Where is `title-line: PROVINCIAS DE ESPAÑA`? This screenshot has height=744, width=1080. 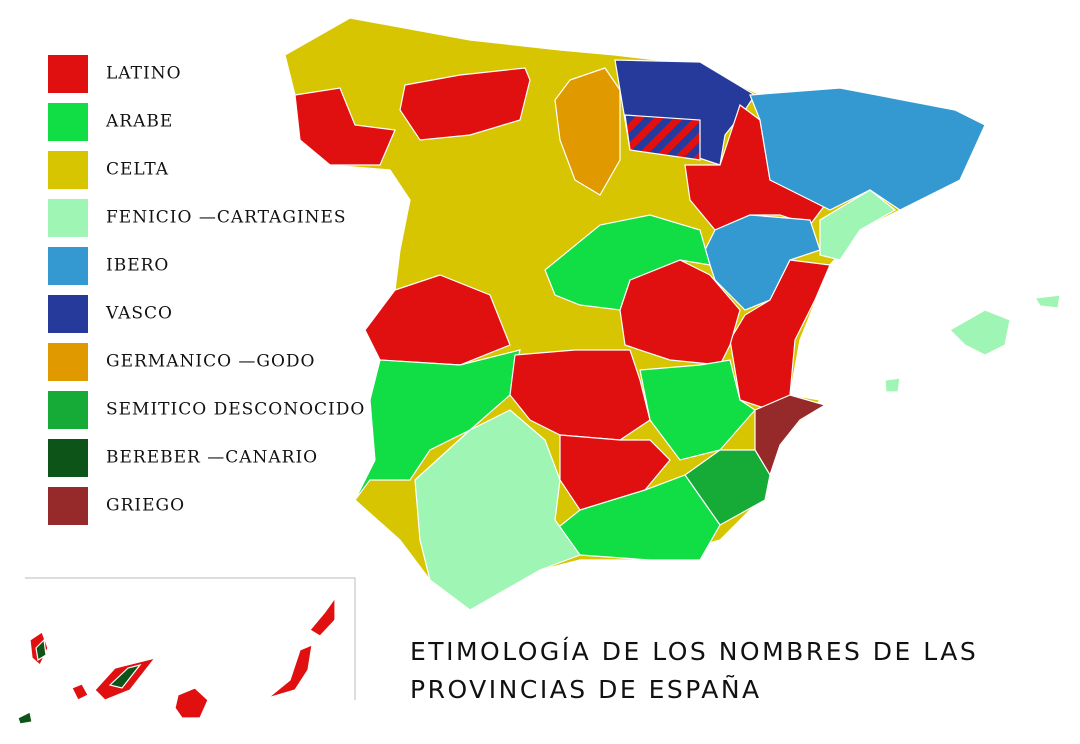
title-line: PROVINCIAS DE ESPAÑA is located at coordinates (586, 689).